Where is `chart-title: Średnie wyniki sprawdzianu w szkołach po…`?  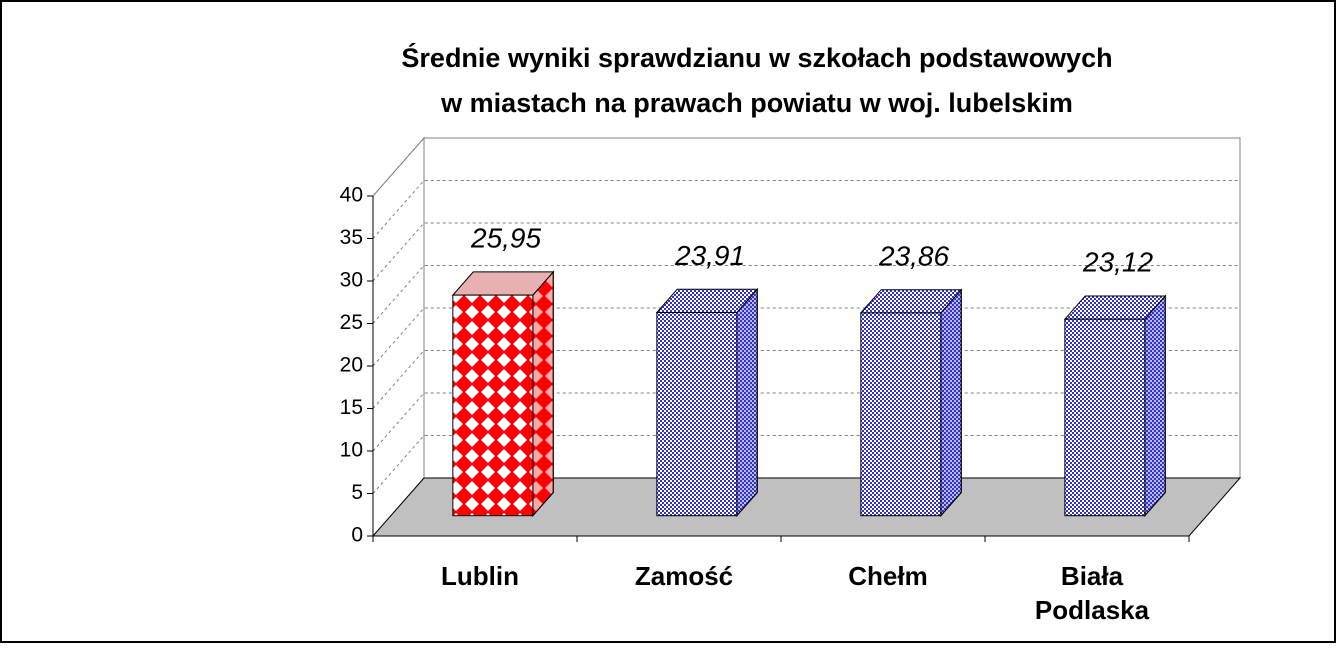
chart-title: Średnie wyniki sprawdzianu w szkołach po… is located at coordinates (756, 57).